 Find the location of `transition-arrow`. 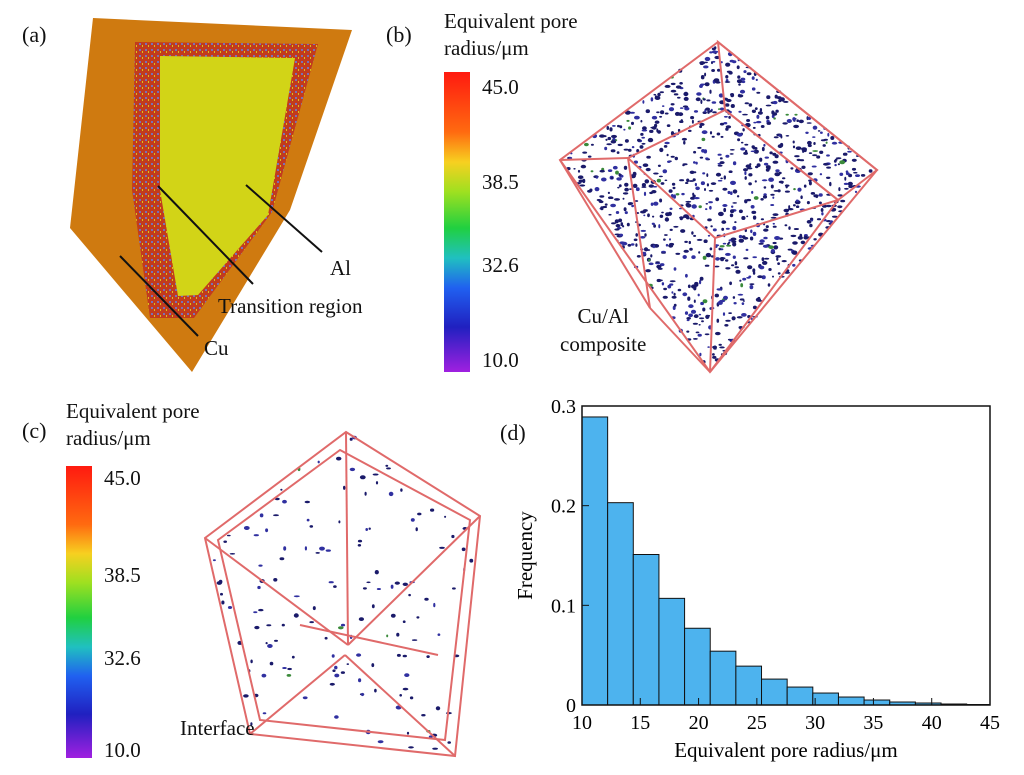

transition-arrow is located at coordinates (205, 235).